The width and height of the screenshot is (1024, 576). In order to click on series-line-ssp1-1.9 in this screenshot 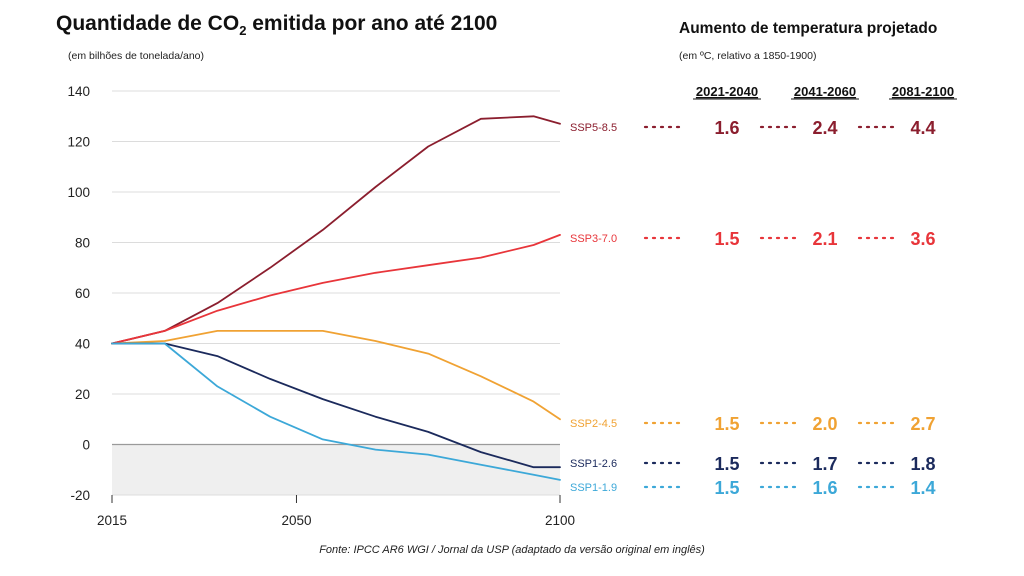, I will do `click(336, 411)`.